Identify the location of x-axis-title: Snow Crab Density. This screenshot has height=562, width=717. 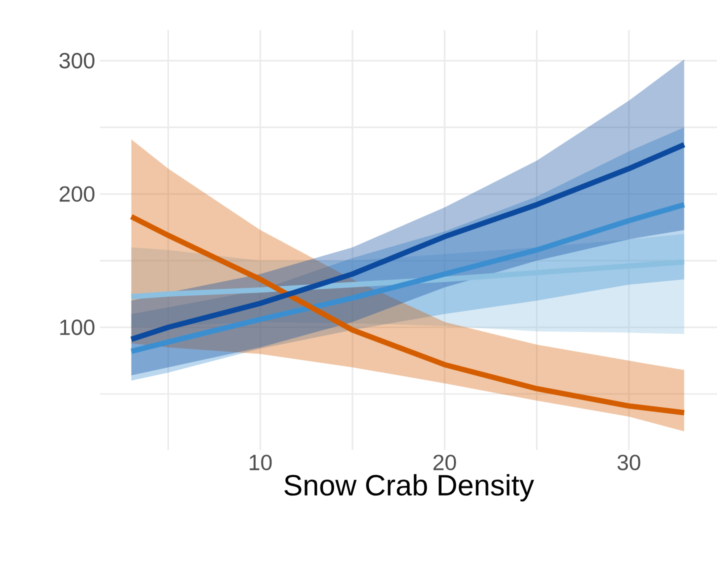
(409, 488).